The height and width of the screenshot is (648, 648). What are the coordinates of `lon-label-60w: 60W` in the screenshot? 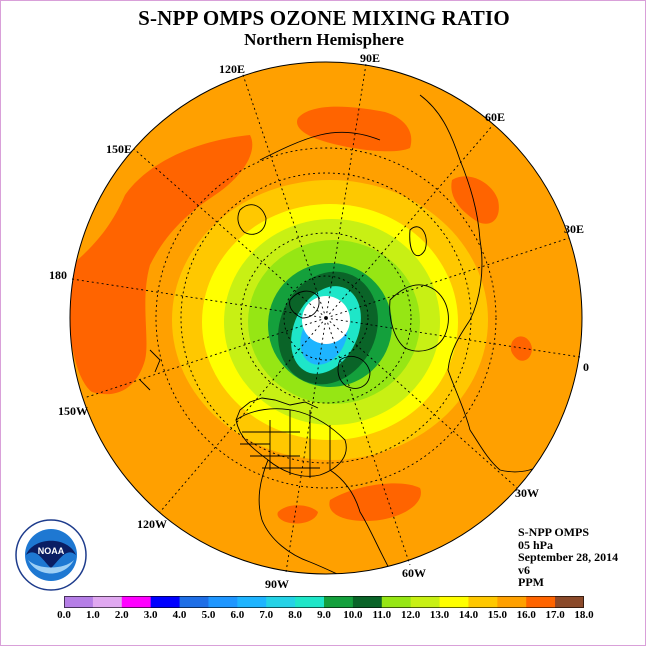 It's located at (414, 573).